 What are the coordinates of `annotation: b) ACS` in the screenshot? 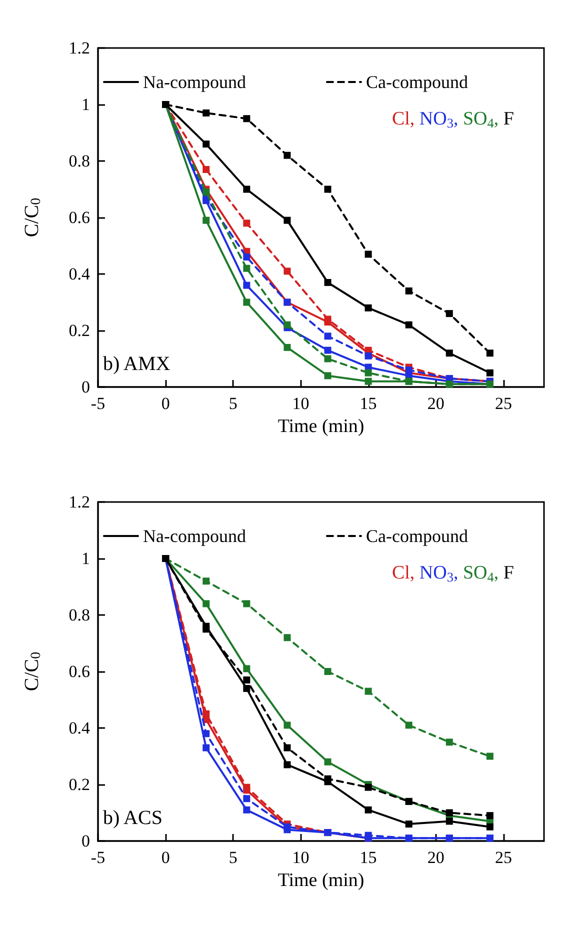 It's located at (132, 818).